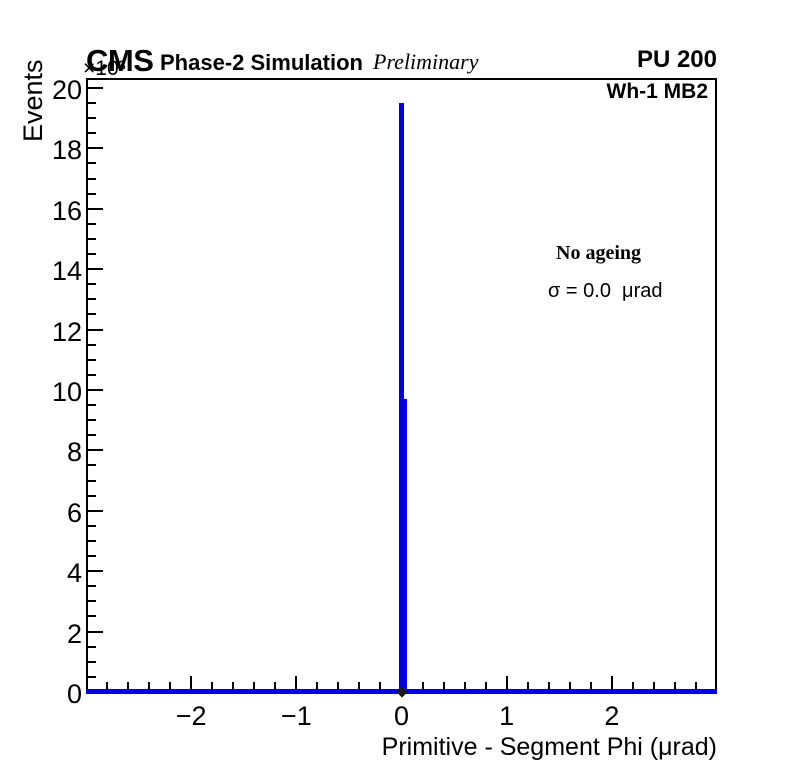 The height and width of the screenshot is (772, 796). Describe the element at coordinates (605, 291) in the screenshot. I see `sigma-annotation: σ = 0.0 μrad` at that location.